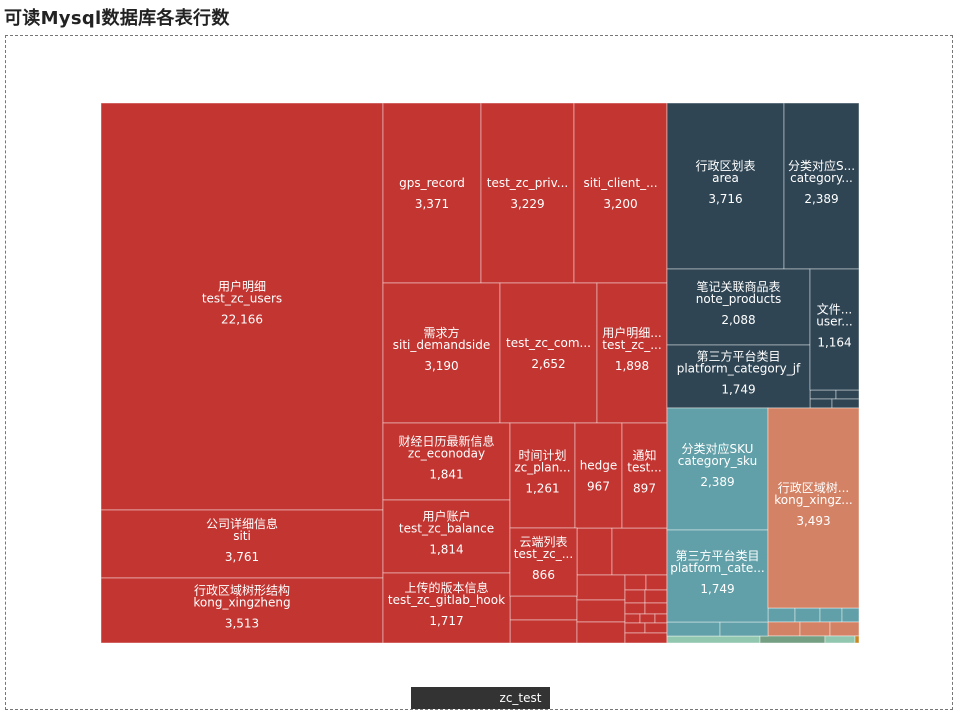 The image size is (960, 717). What do you see at coordinates (242, 523) in the screenshot?
I see `treemap-cell-name: 公司详细信息` at bounding box center [242, 523].